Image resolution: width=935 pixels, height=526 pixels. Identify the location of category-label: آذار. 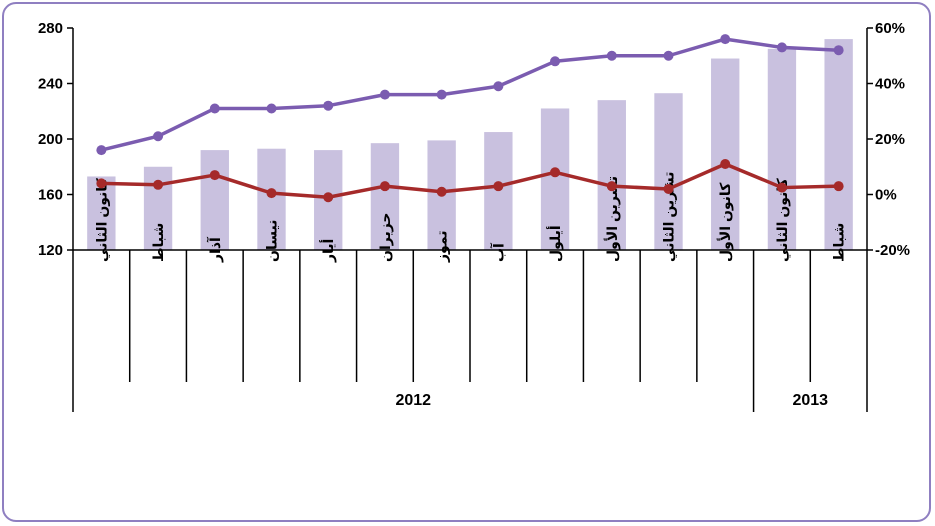
(214, 249).